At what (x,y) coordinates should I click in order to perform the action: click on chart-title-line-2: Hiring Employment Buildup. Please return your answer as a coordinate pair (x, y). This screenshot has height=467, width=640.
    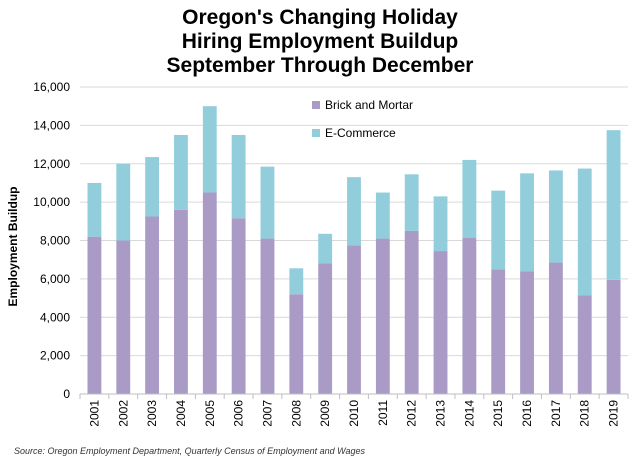
    Looking at the image, I should click on (320, 41).